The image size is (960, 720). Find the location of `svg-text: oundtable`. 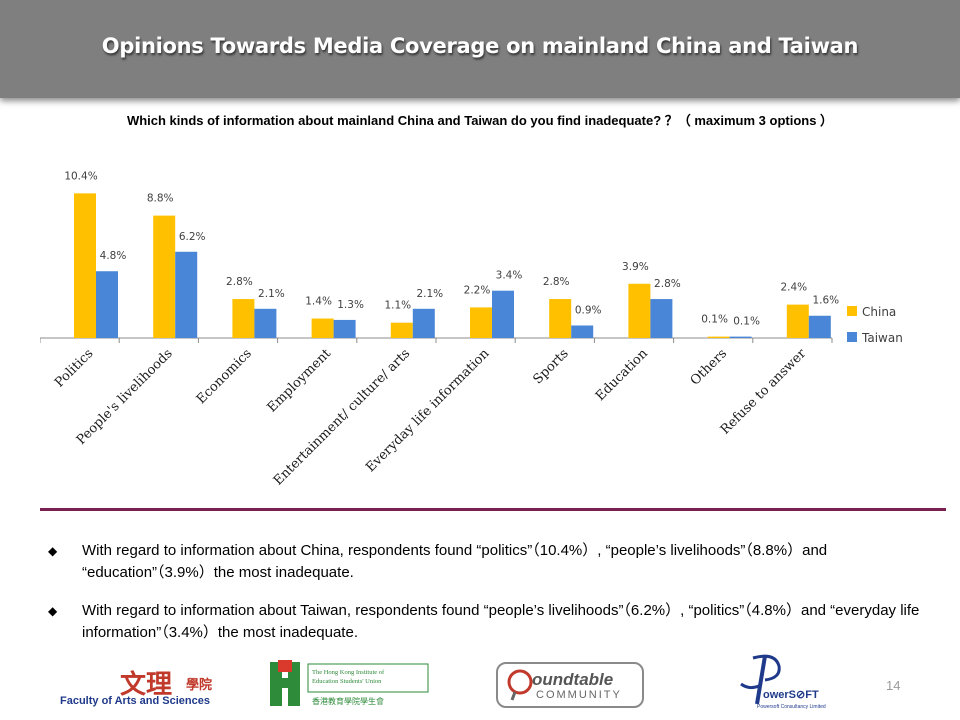

svg-text: oundtable is located at coordinates (572, 679).